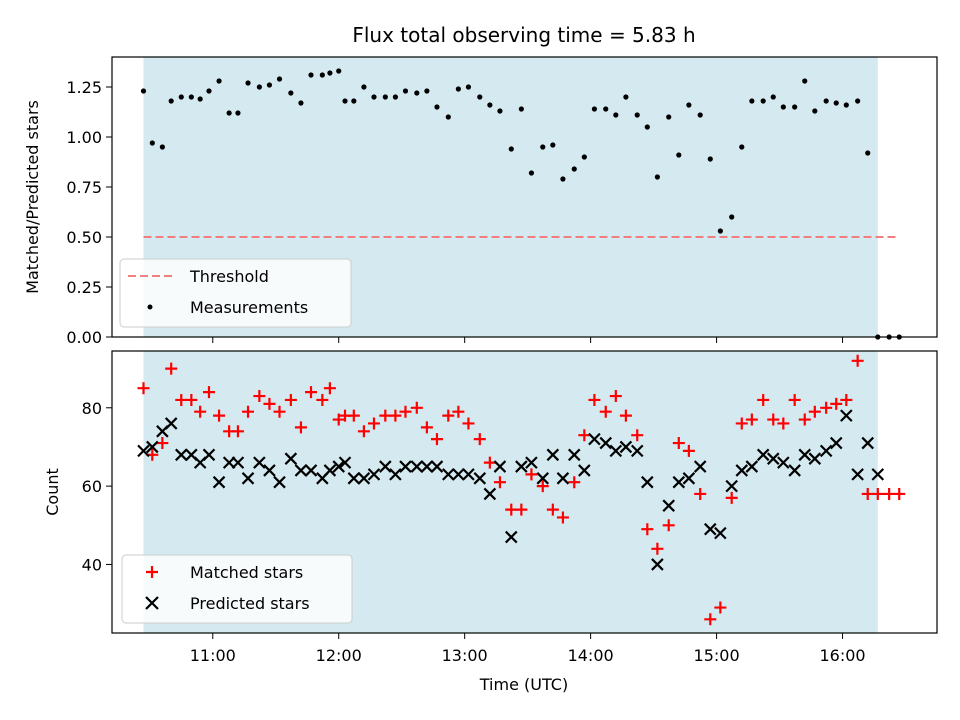 The height and width of the screenshot is (720, 960). What do you see at coordinates (229, 276) in the screenshot?
I see `legend-threshold-label: Threshold` at bounding box center [229, 276].